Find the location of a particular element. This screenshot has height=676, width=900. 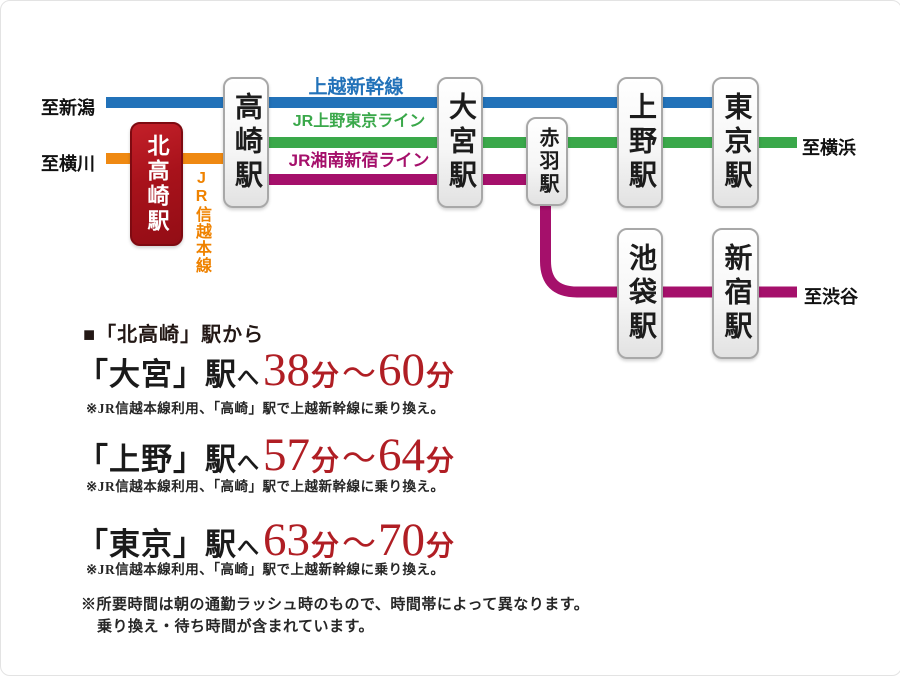

route-time-min: 57 is located at coordinates (287, 455).